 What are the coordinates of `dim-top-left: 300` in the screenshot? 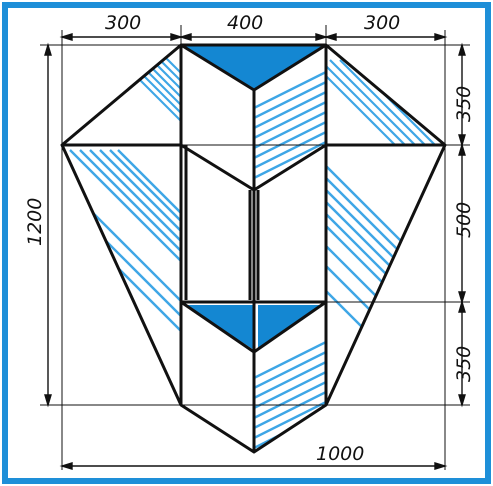 It's located at (123, 23).